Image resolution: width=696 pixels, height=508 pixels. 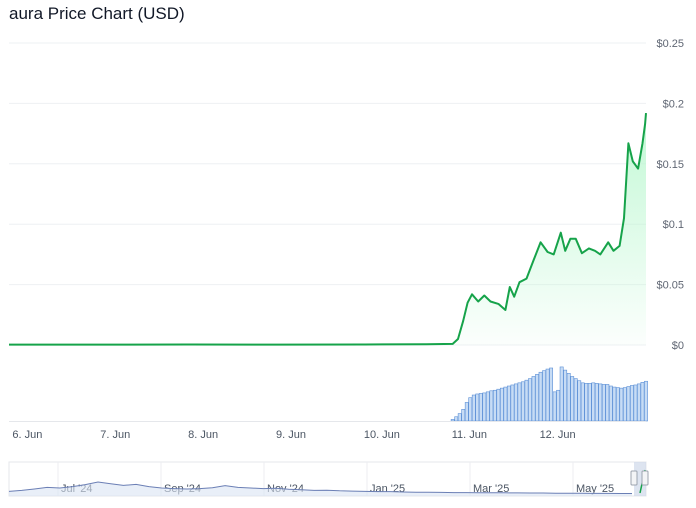 I want to click on navigator-left-handle, so click(x=634, y=478).